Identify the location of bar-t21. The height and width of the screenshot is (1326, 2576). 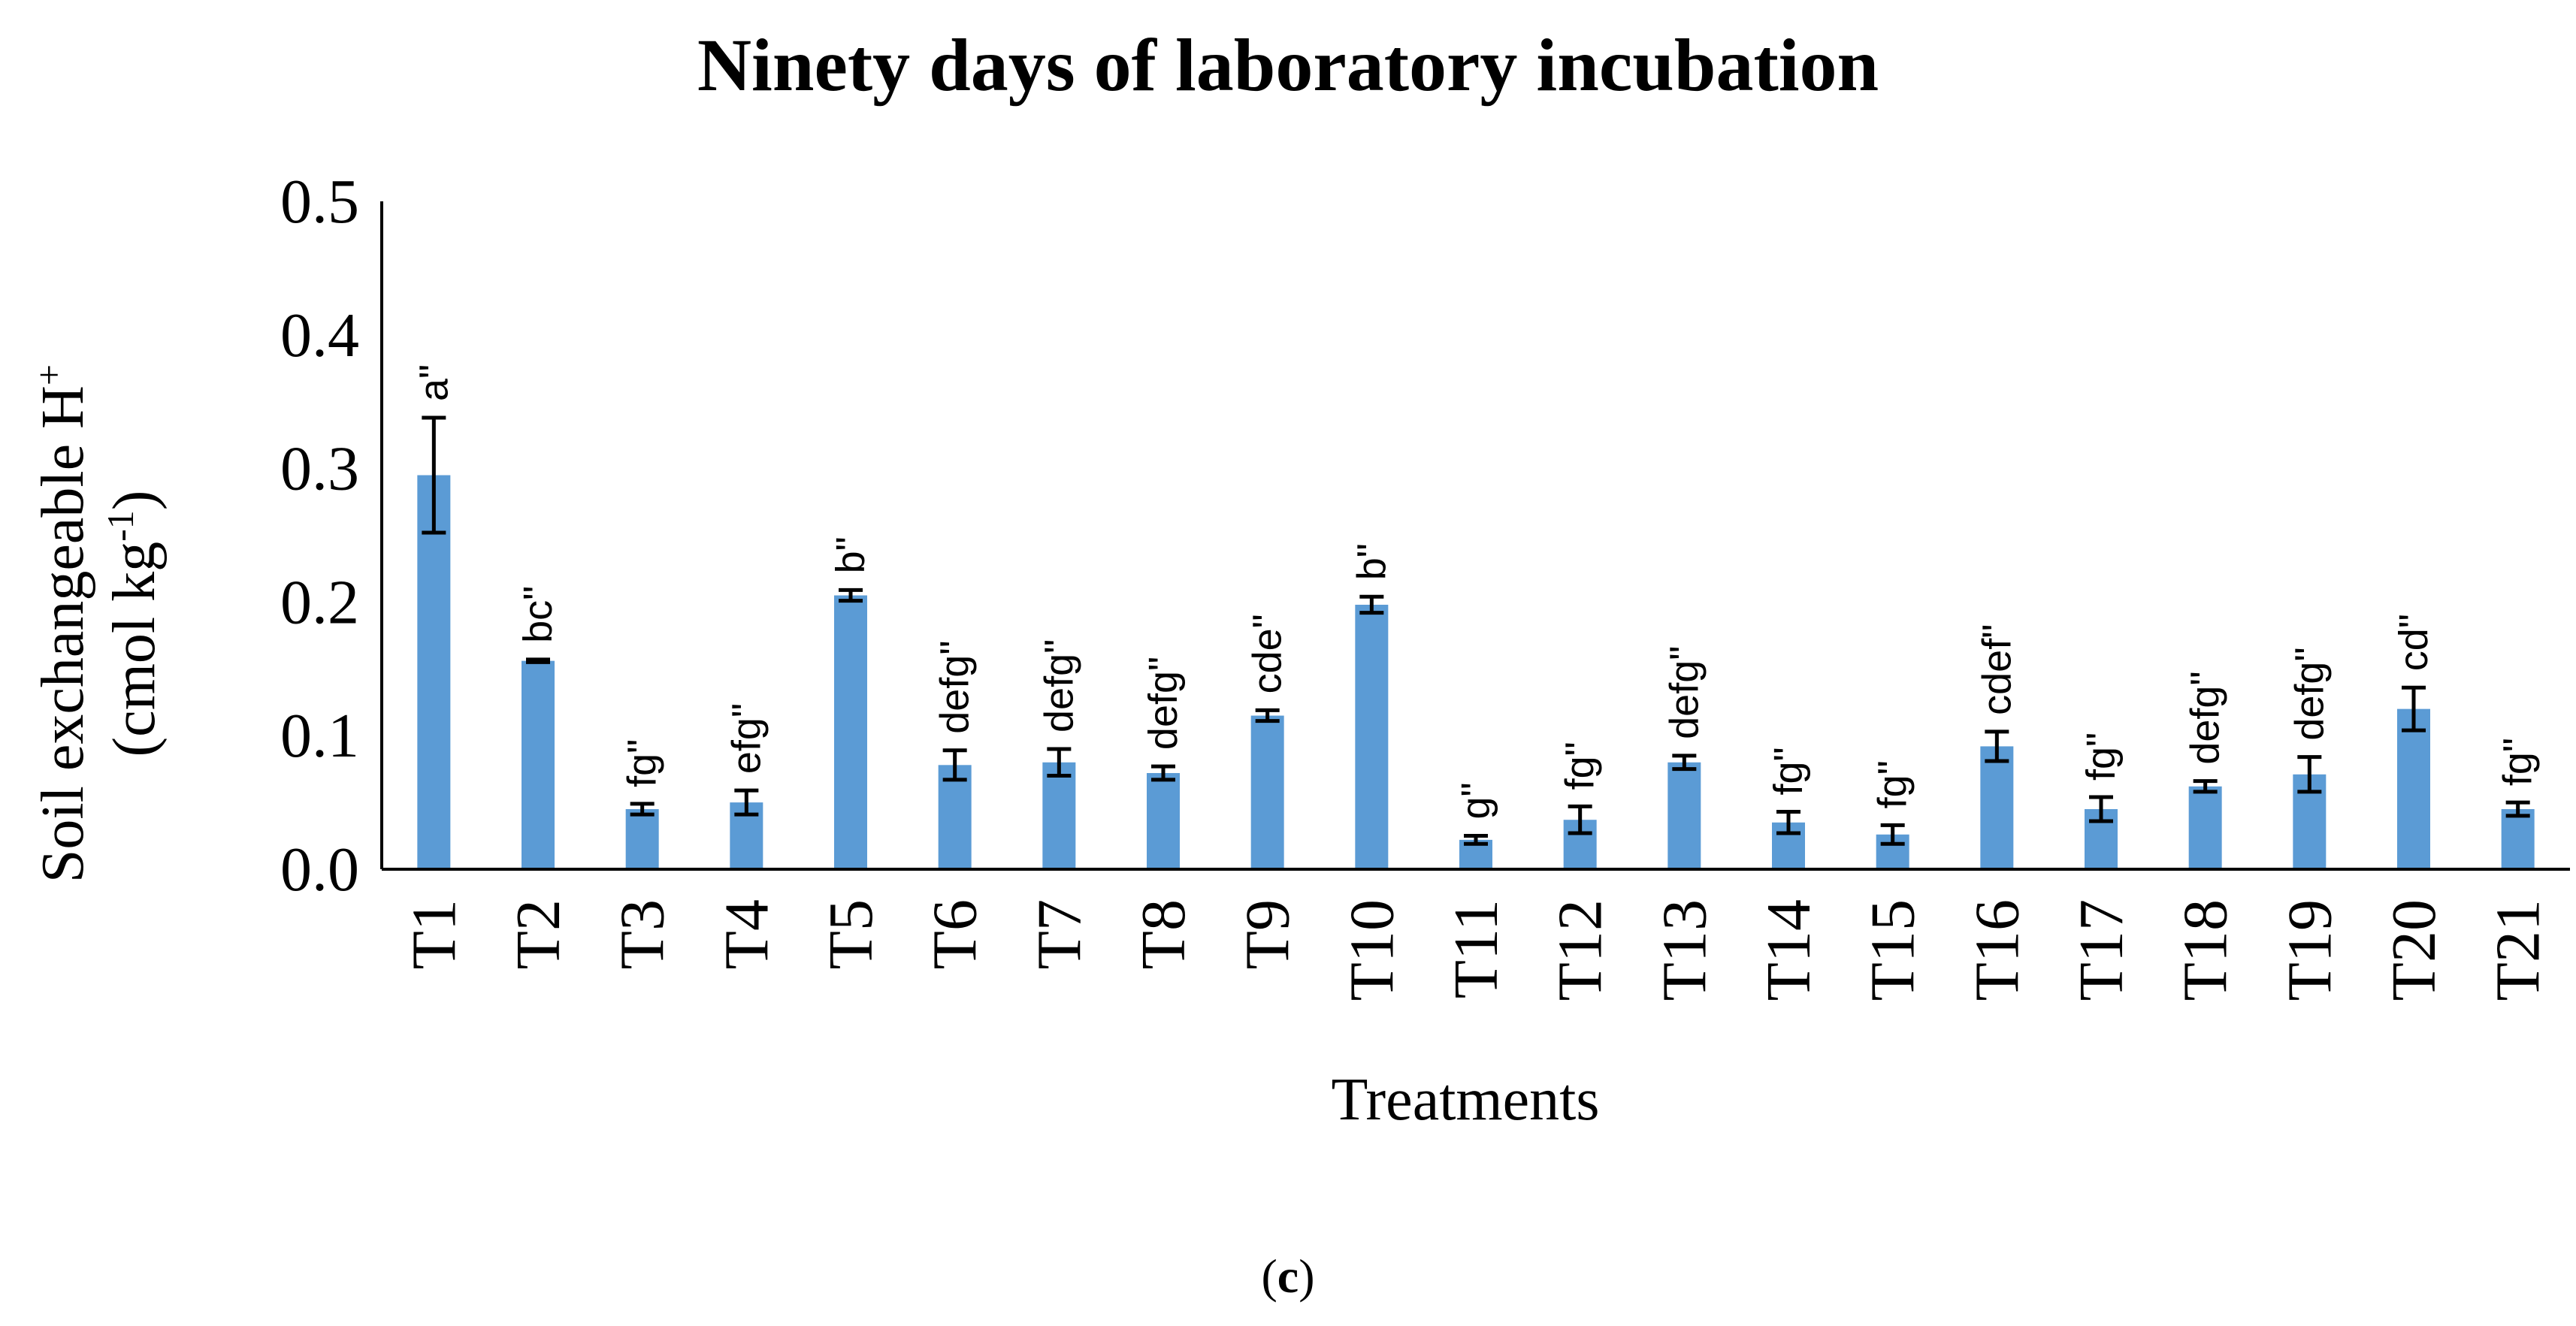
(2518, 838).